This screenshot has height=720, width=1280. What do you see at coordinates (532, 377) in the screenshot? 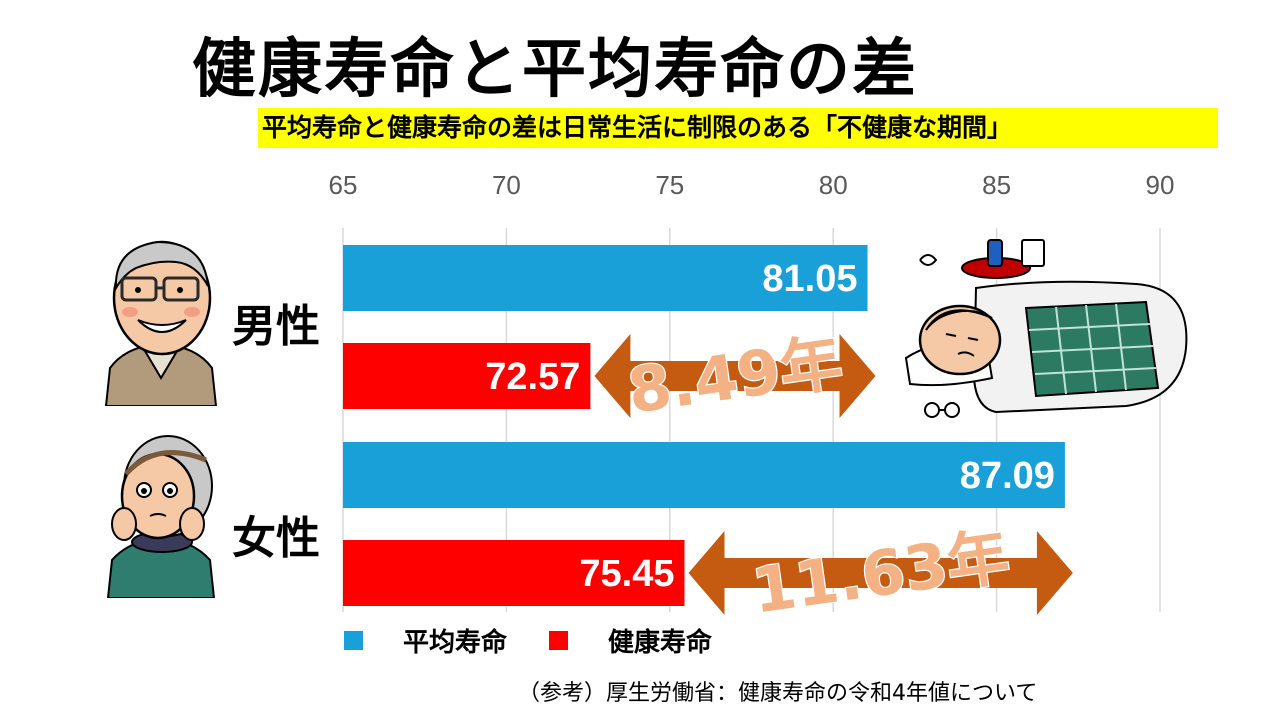
I see `bar-value-label: 72.57` at bounding box center [532, 377].